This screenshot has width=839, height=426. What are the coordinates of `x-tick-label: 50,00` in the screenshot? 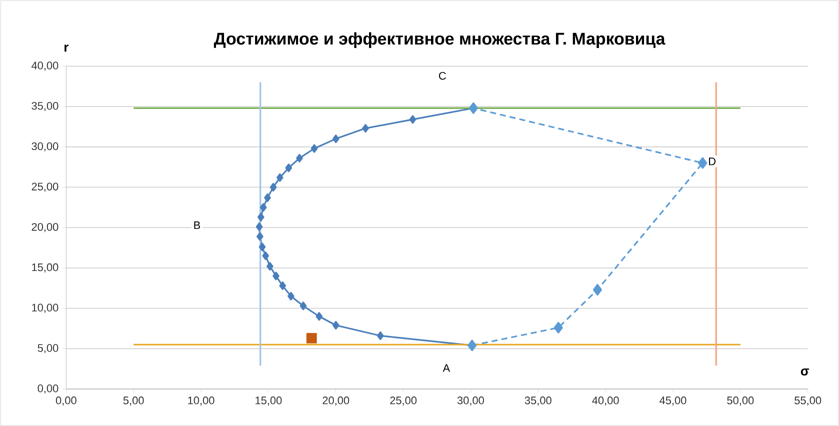 It's located at (740, 401).